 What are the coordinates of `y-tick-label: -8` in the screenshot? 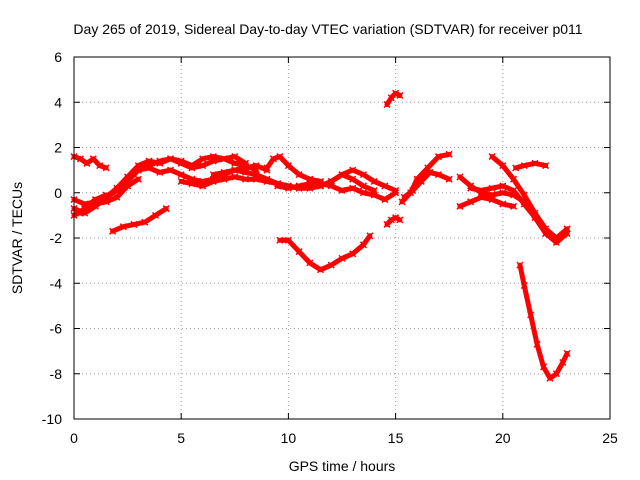 It's located at (56, 374).